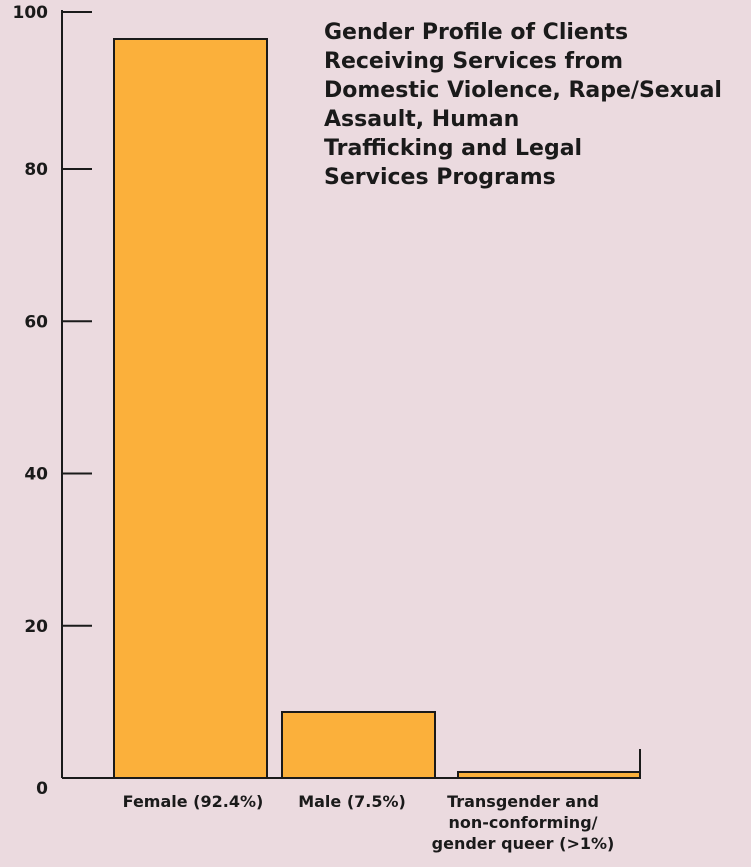 The height and width of the screenshot is (867, 751). I want to click on category-label-0: Female (92.4%), so click(193, 801).